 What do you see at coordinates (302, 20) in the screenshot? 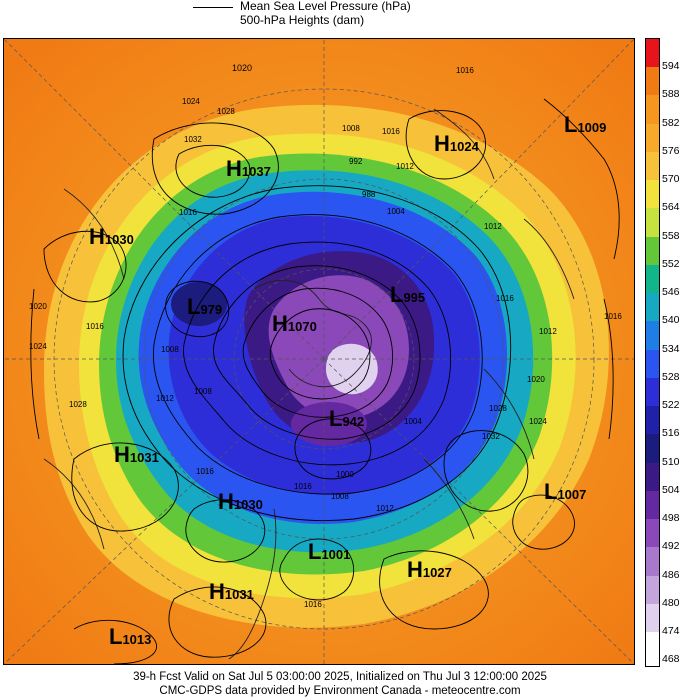
I see `legend-height-label: 500-hPa Heights (dam)` at bounding box center [302, 20].